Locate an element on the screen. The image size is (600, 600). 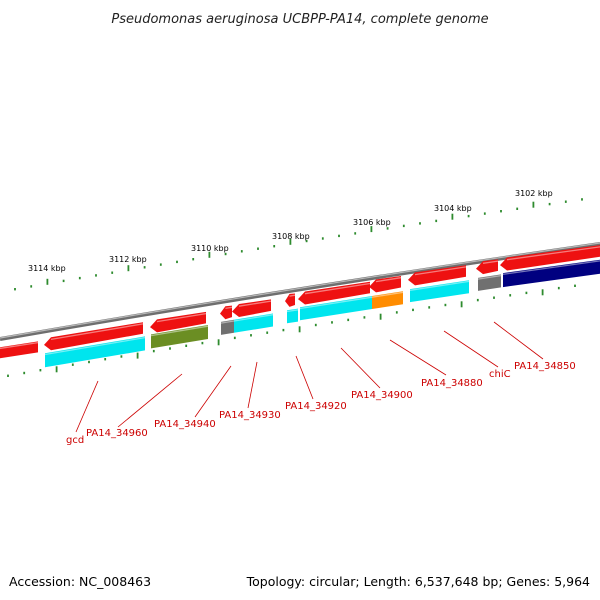
gene-label-pa14-34880: PA14_34880 is located at coordinates (452, 383).